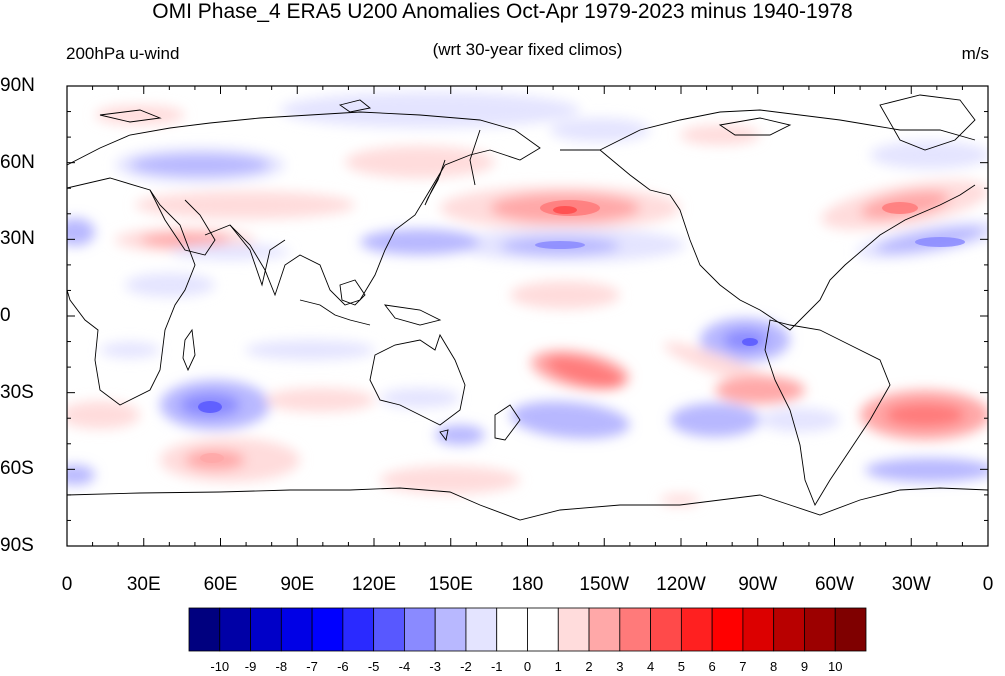 The width and height of the screenshot is (1005, 676). Describe the element at coordinates (527, 49) in the screenshot. I see `climatology-note: (wrt 30-year fixed climos)` at that location.